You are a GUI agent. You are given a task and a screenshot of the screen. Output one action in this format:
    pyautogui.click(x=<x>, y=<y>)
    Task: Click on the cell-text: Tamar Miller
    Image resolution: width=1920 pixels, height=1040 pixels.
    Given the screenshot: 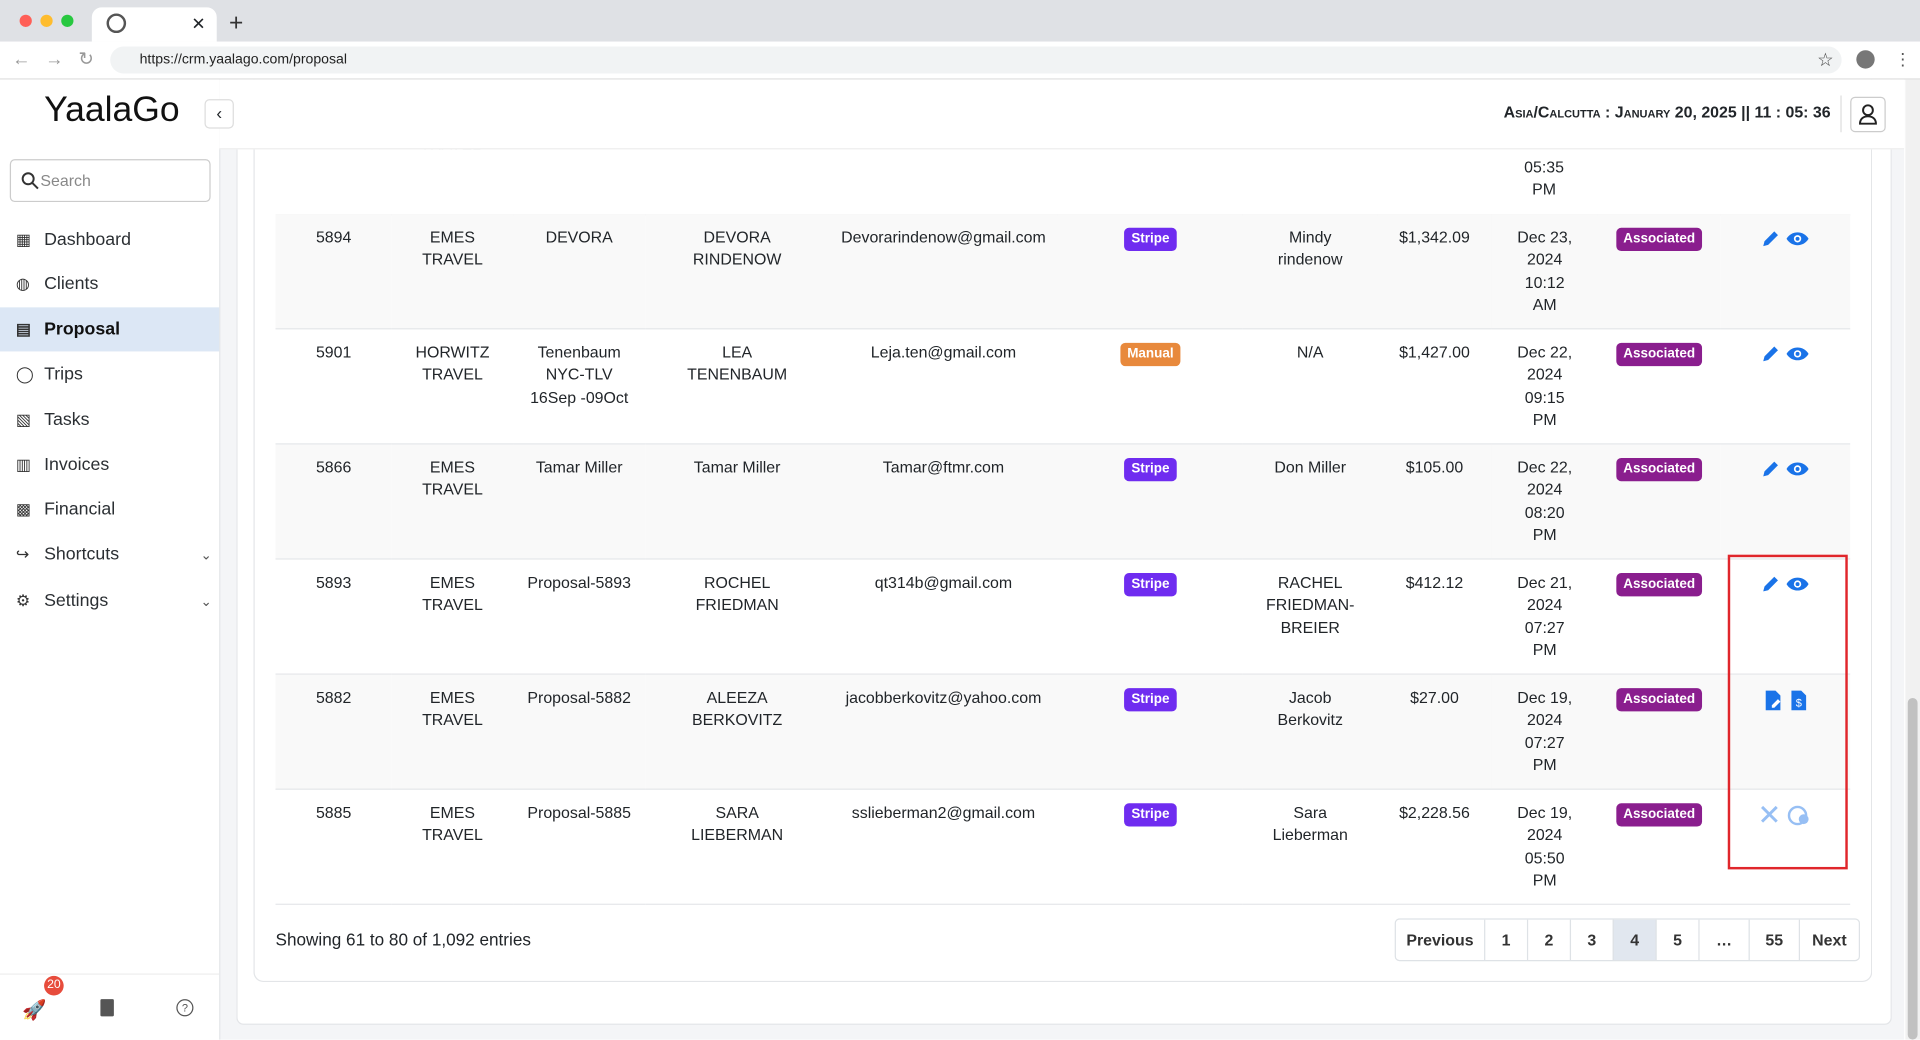 What is the action you would take?
    pyautogui.click(x=737, y=467)
    